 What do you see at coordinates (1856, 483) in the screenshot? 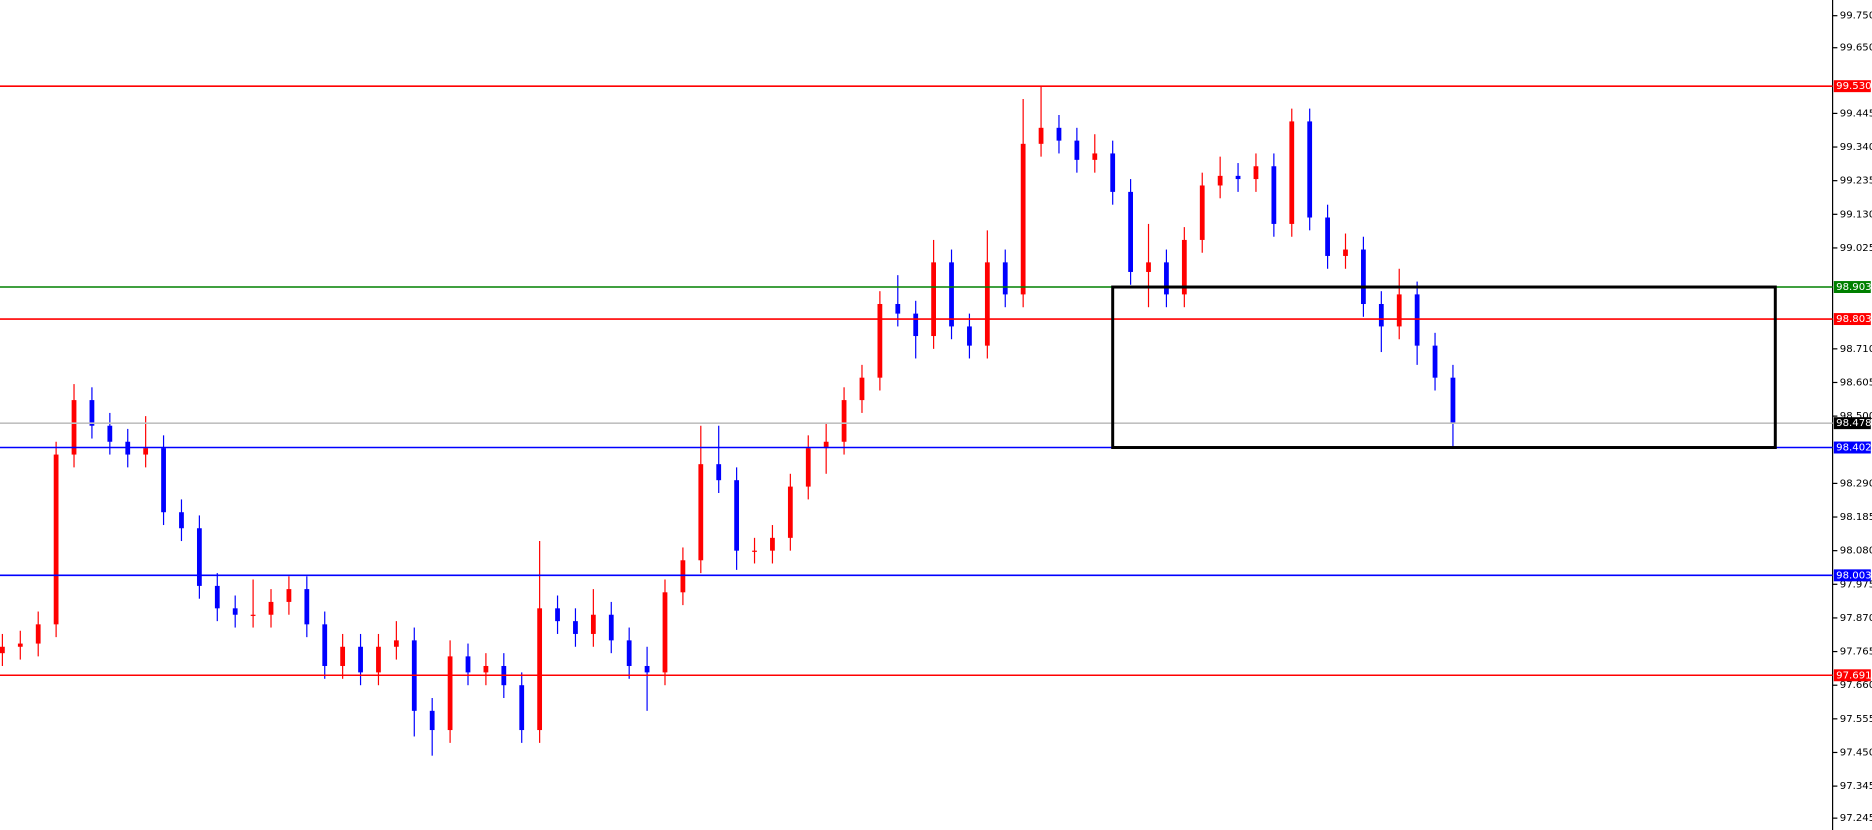
I see `y-tick-label: 98.290` at bounding box center [1856, 483].